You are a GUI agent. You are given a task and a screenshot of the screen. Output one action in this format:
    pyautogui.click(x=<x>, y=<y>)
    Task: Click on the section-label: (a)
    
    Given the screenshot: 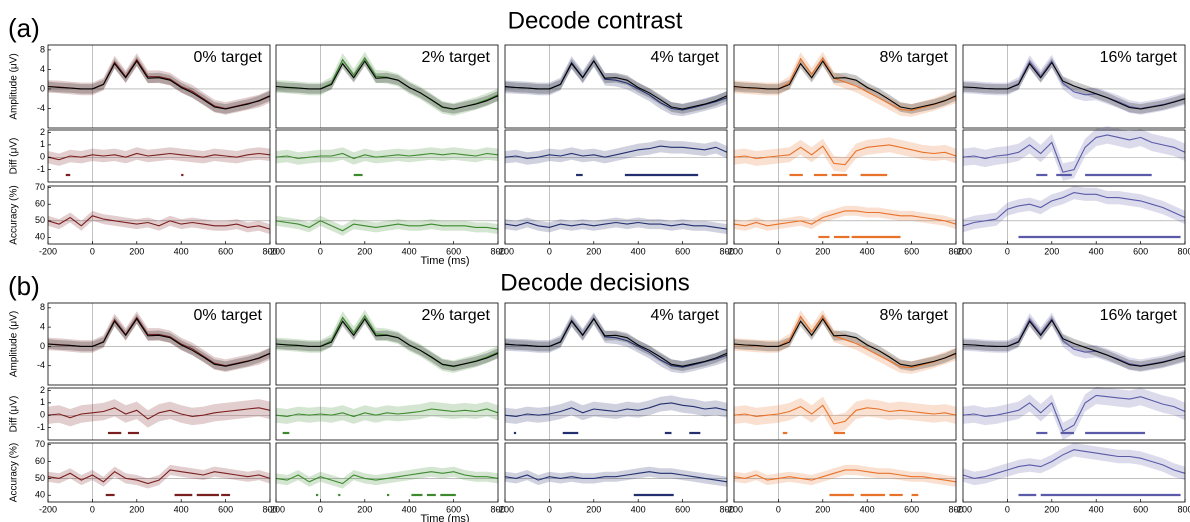 What is the action you would take?
    pyautogui.click(x=24, y=28)
    